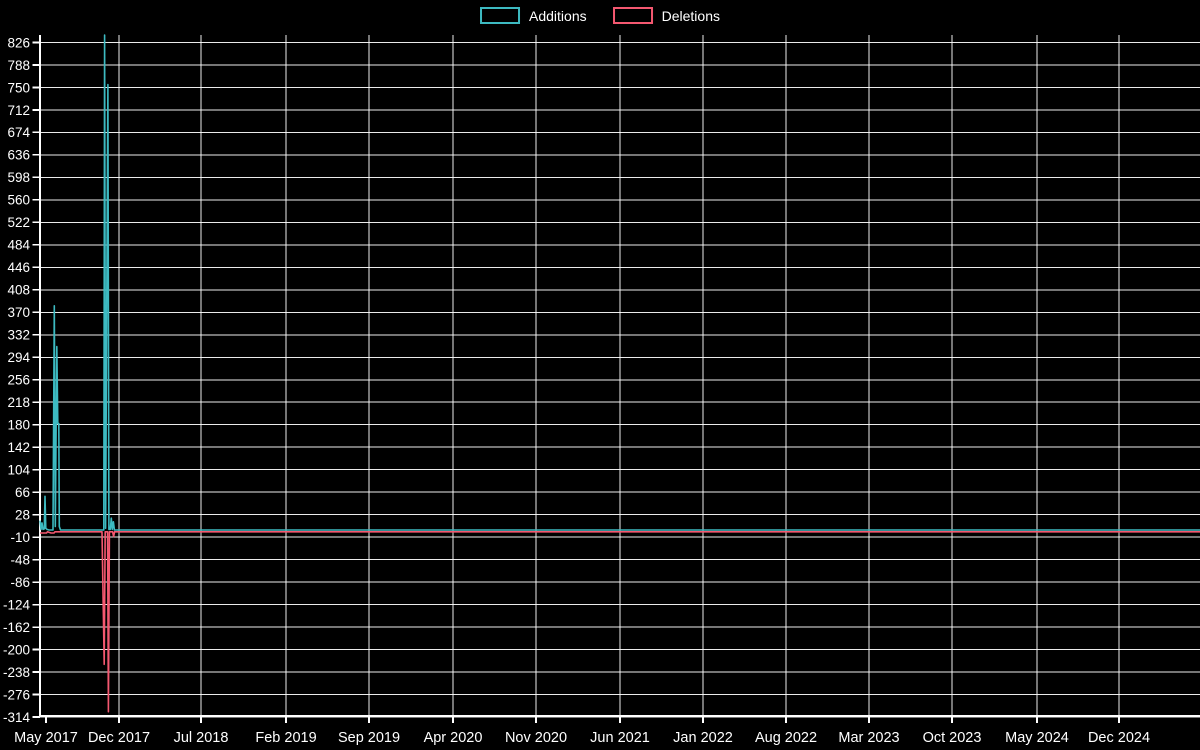 This screenshot has height=750, width=1200. I want to click on x-tick-label: Mar 2023, so click(868, 738).